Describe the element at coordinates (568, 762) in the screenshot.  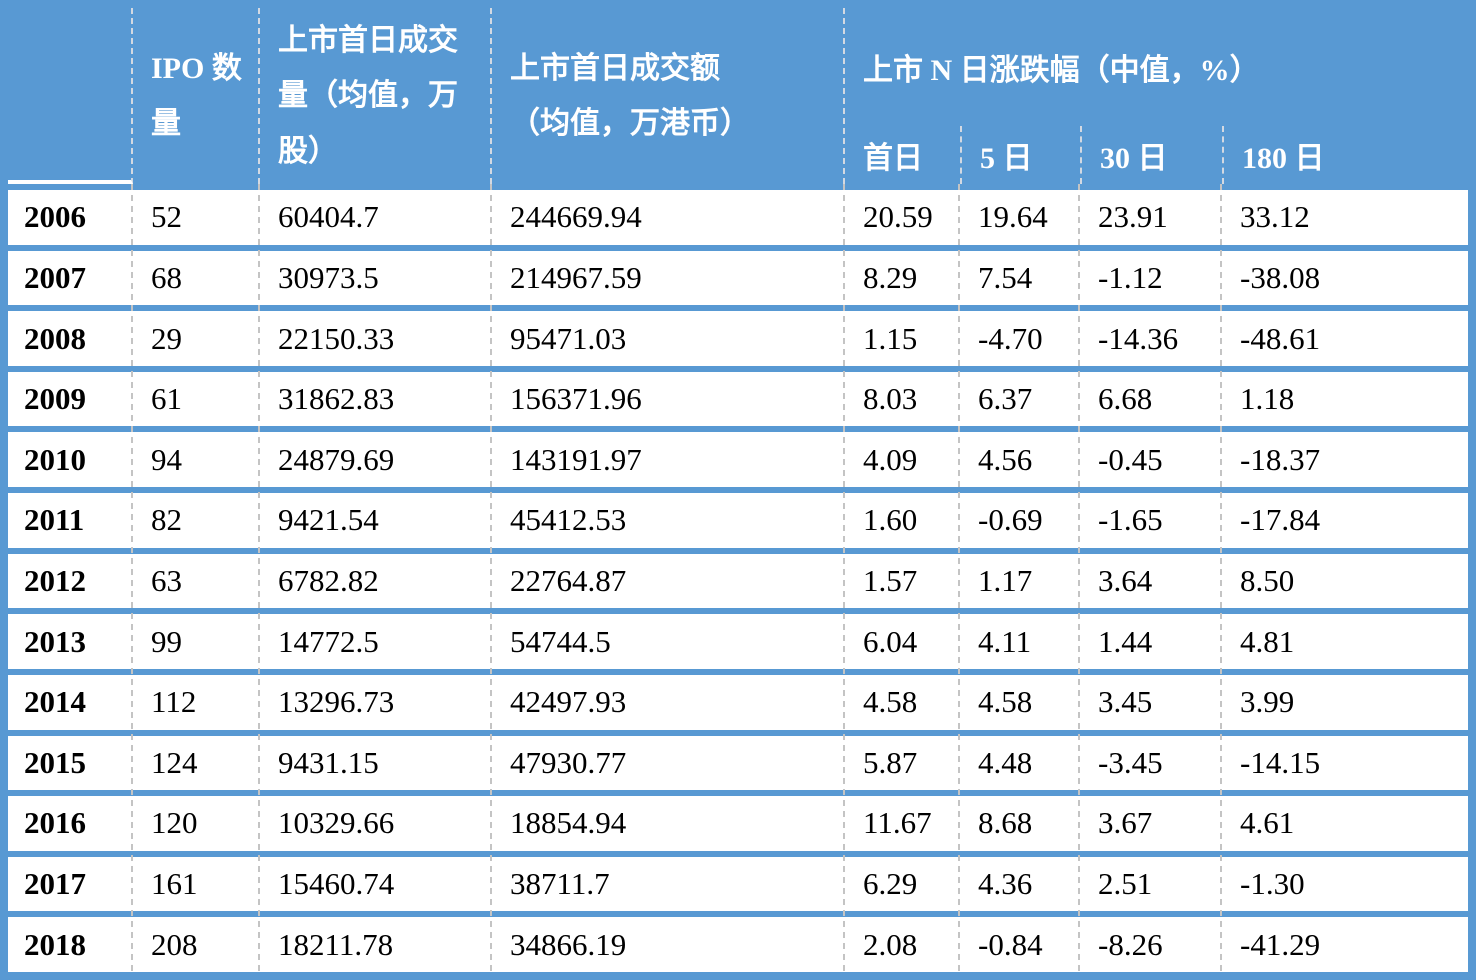
I see `turnover-cell: 47930.77` at that location.